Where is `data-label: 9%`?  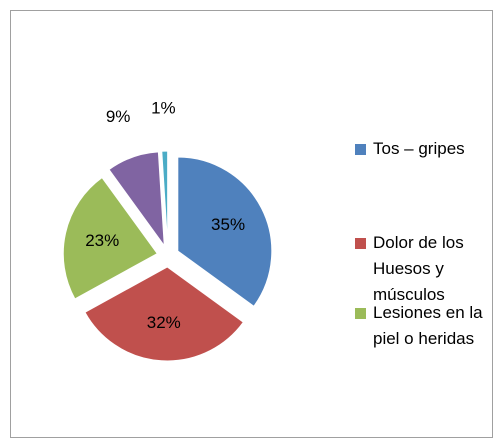
data-label: 9% is located at coordinates (118, 116).